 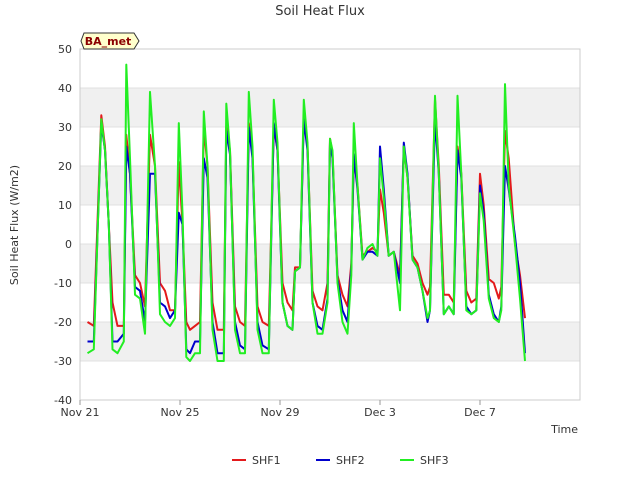 I want to click on y-tick-label: 30, so click(x=65, y=127).